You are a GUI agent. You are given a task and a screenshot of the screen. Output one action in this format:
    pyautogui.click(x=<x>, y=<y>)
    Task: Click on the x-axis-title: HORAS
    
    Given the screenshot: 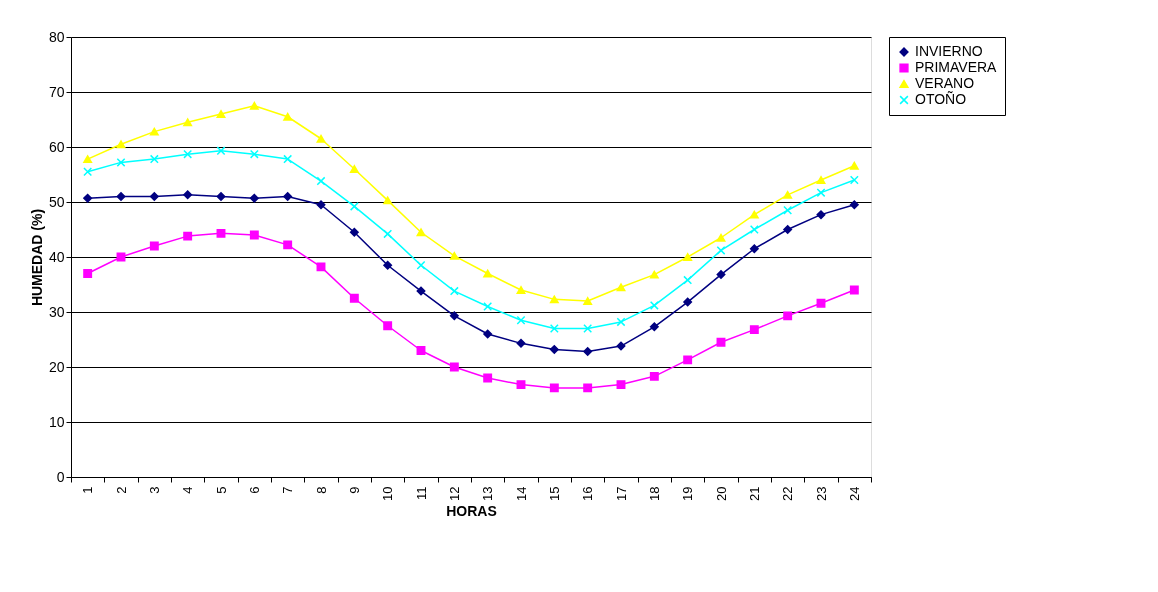 What is the action you would take?
    pyautogui.click(x=471, y=510)
    